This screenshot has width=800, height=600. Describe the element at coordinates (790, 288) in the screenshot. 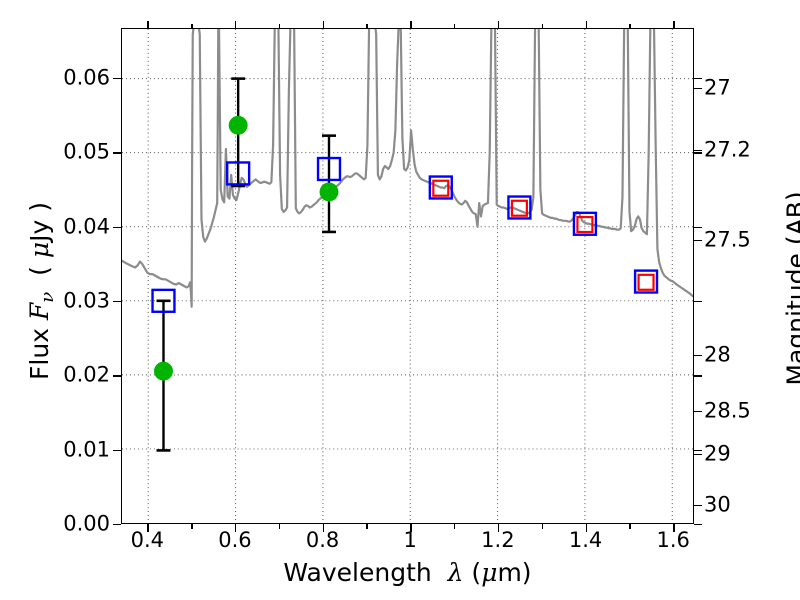

I see `y-axis-right-title: Magnitude (AB)` at that location.